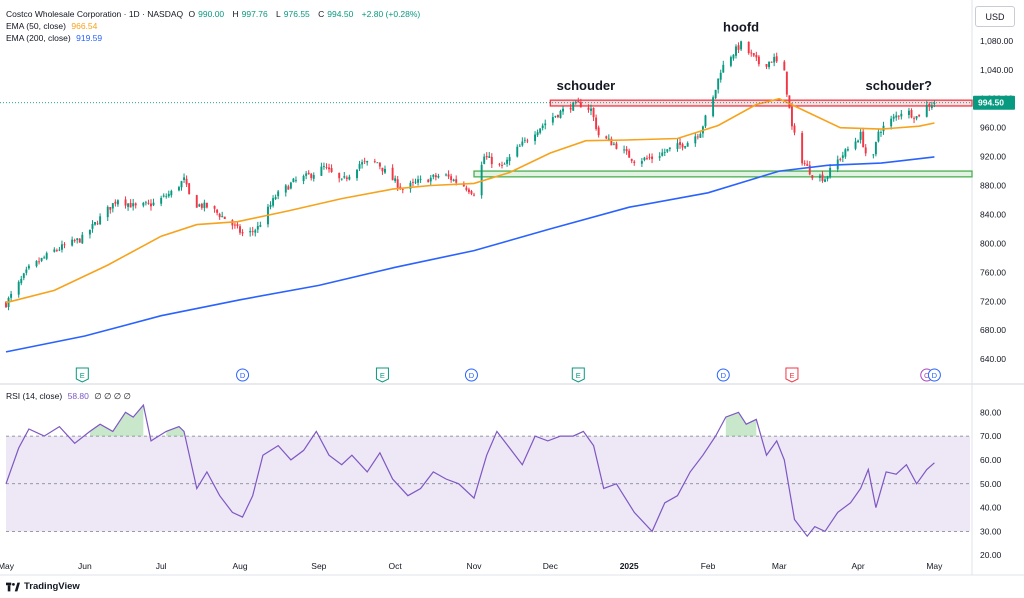  What do you see at coordinates (857, 566) in the screenshot?
I see `time-tick-label: Apr` at bounding box center [857, 566].